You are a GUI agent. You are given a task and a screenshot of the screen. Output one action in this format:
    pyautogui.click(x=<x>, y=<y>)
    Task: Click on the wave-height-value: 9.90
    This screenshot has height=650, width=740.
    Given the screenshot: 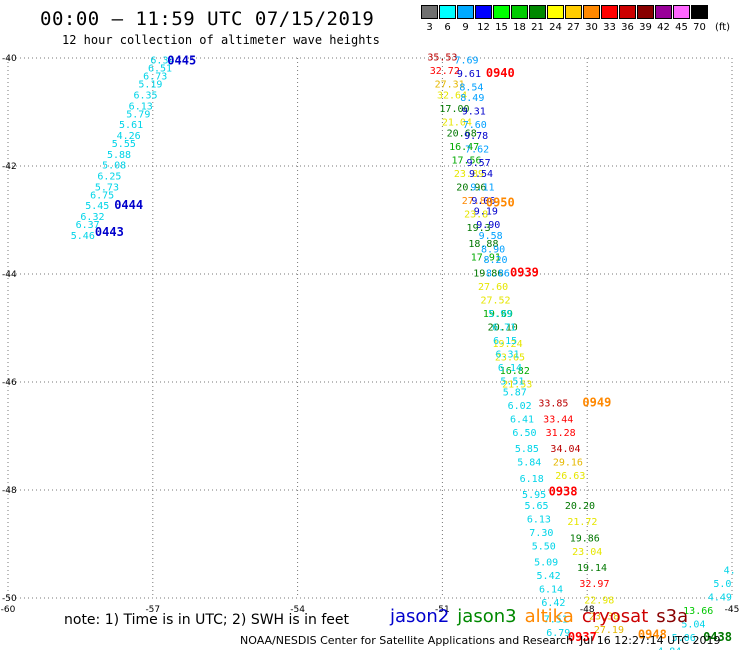 What is the action you would take?
    pyautogui.click(x=488, y=225)
    